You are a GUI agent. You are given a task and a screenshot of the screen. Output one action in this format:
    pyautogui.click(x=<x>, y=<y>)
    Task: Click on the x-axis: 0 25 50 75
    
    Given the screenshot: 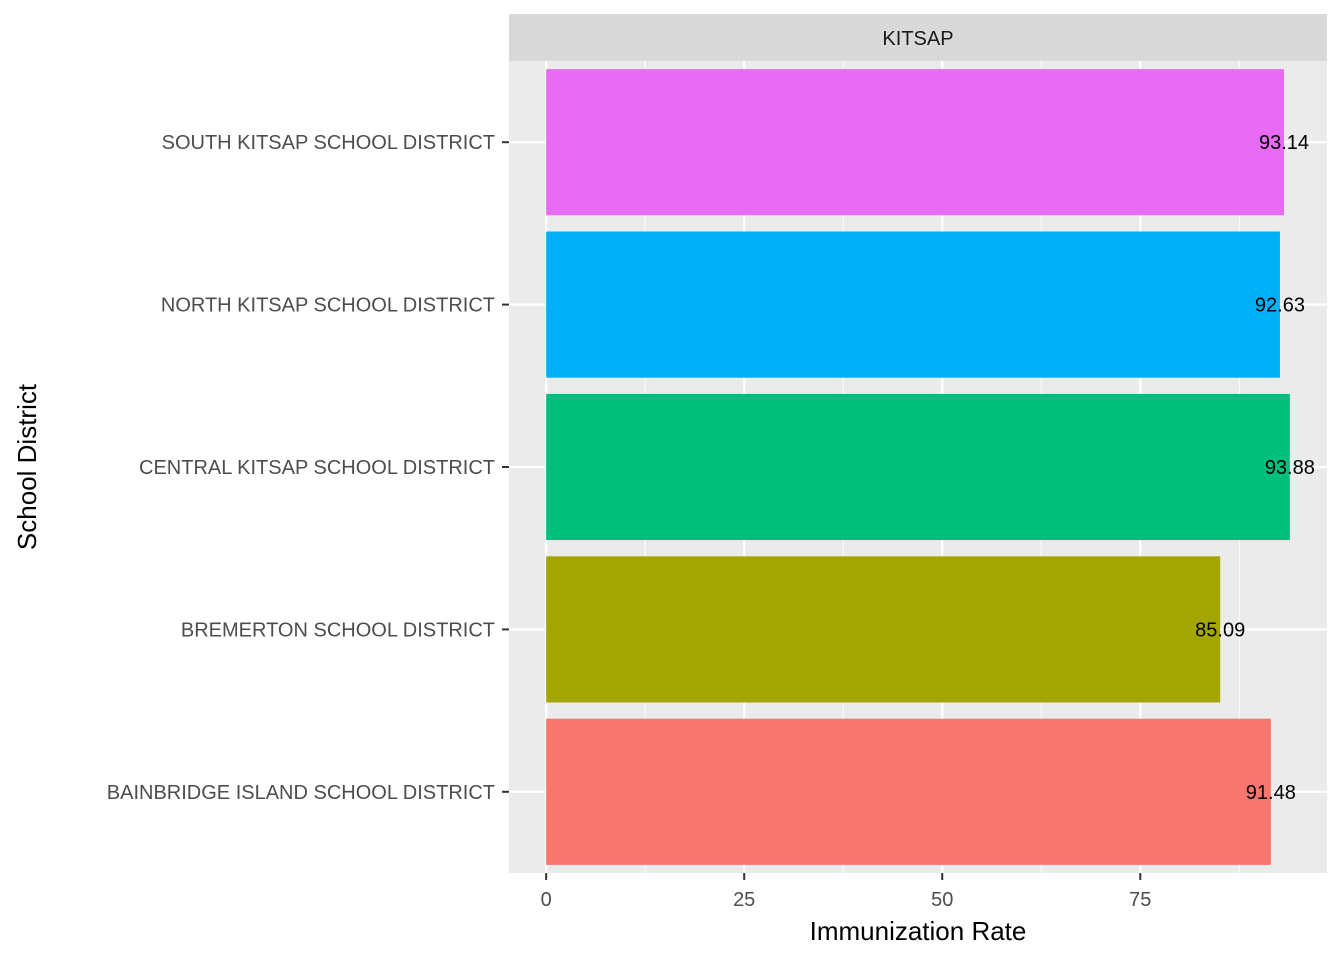 What is the action you would take?
    pyautogui.click(x=846, y=892)
    